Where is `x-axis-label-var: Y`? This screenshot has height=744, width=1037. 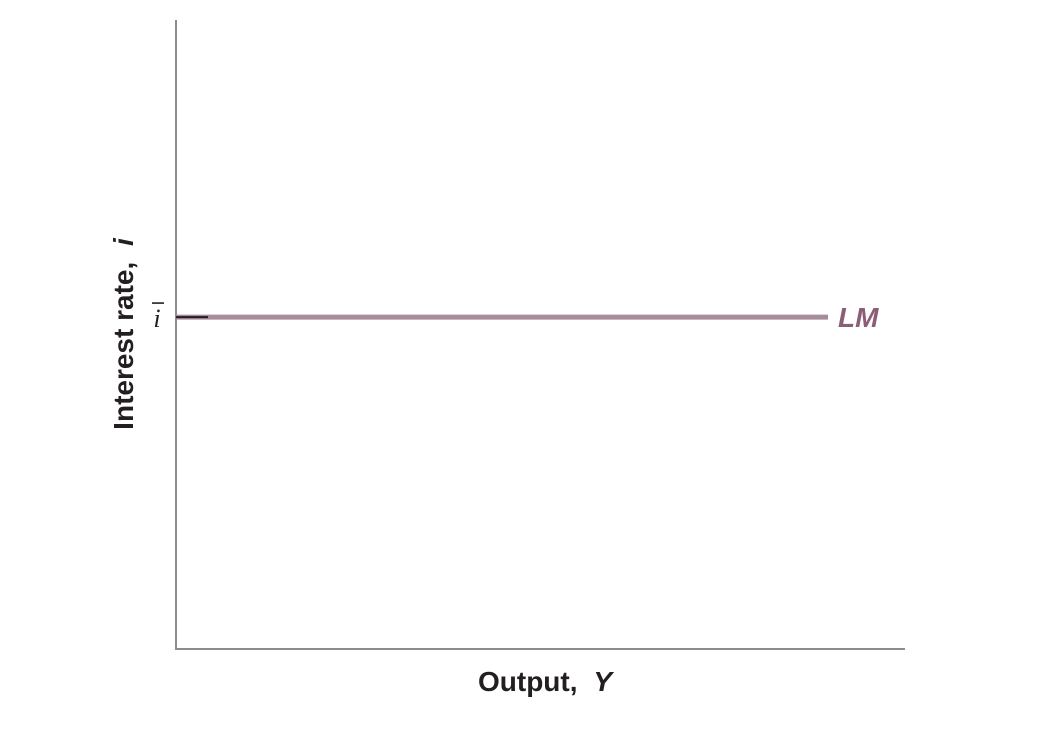
x-axis-label-var: Y is located at coordinates (603, 681).